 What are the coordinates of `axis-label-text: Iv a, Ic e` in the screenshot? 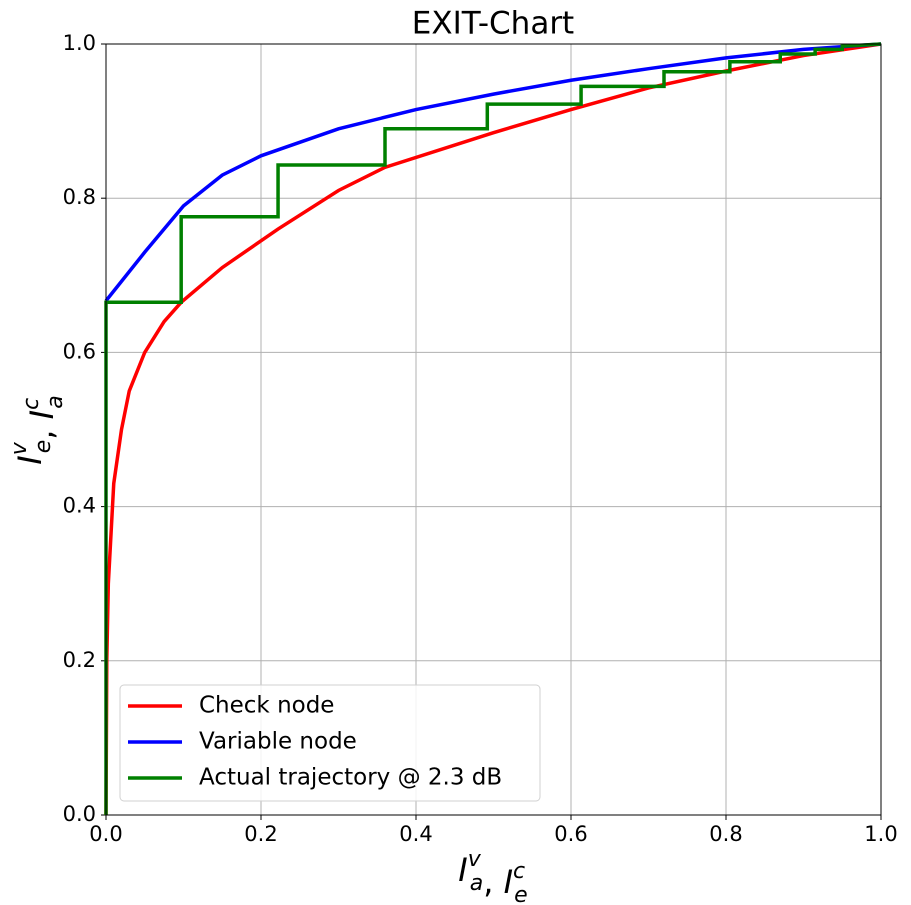 It's located at (492, 876).